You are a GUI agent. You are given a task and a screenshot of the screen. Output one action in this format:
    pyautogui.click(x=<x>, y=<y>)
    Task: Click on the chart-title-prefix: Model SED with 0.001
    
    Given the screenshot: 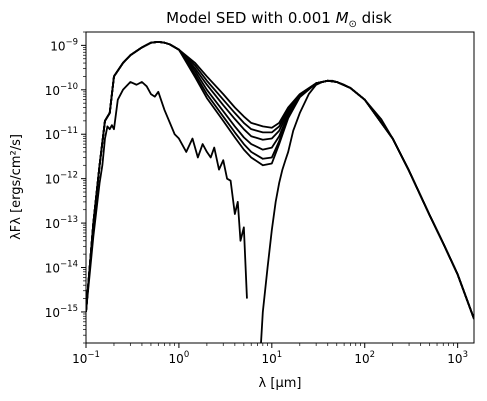 What is the action you would take?
    pyautogui.click(x=250, y=18)
    